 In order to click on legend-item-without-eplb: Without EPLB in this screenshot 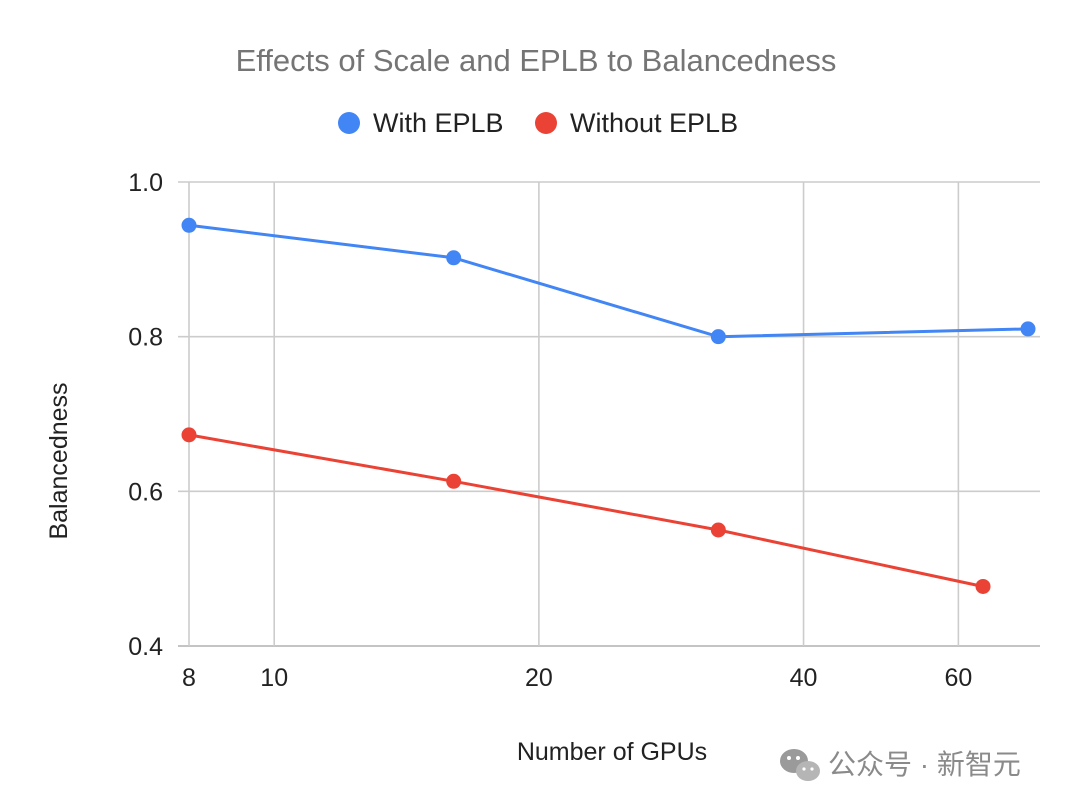, I will do `click(636, 123)`.